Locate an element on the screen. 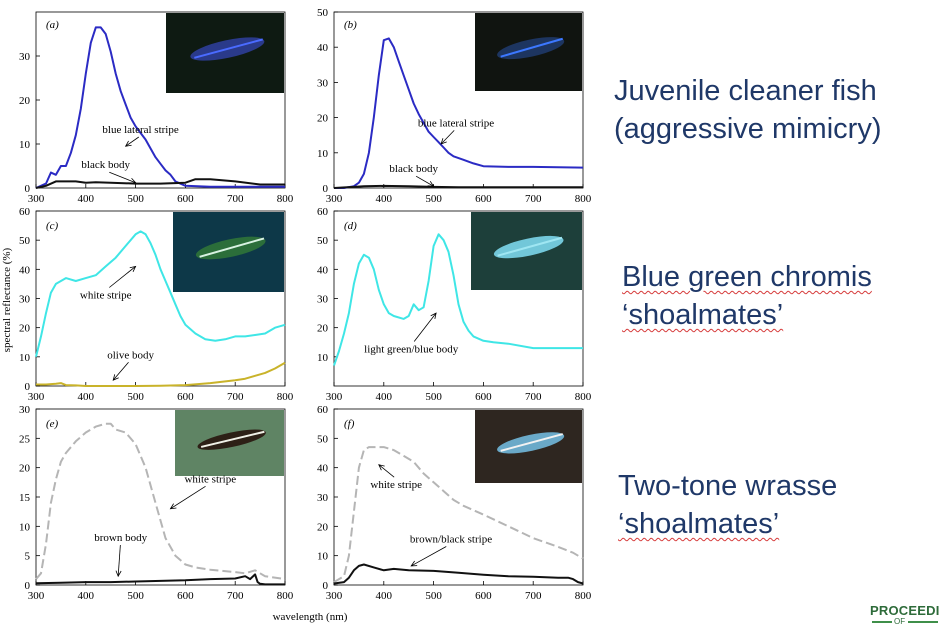 The image size is (940, 630). x-tick-label-c: 500 is located at coordinates (135, 397).